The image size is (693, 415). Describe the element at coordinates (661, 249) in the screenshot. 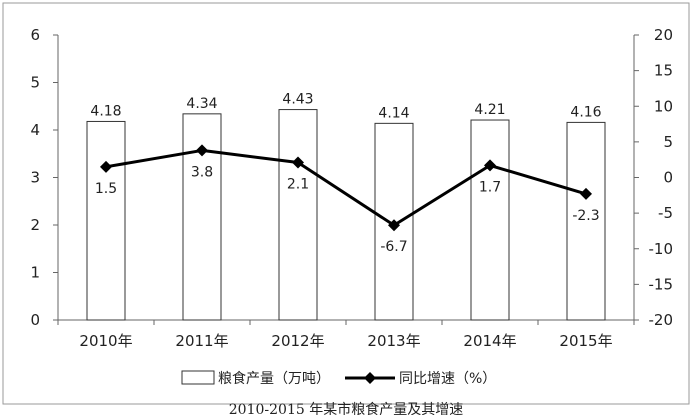

I see `right-y-tick-label: -10` at that location.